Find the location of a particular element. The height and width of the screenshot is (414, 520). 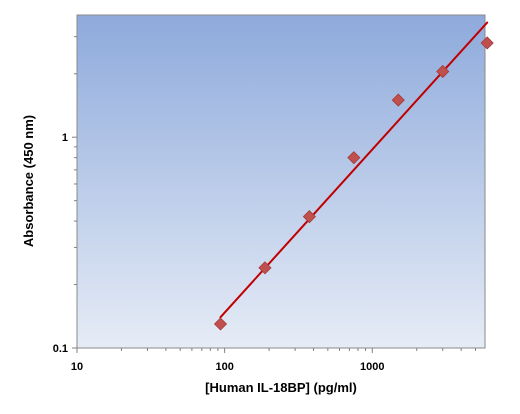

x-axis-title: [Human IL-18BP] (pg/ml) is located at coordinates (281, 387).